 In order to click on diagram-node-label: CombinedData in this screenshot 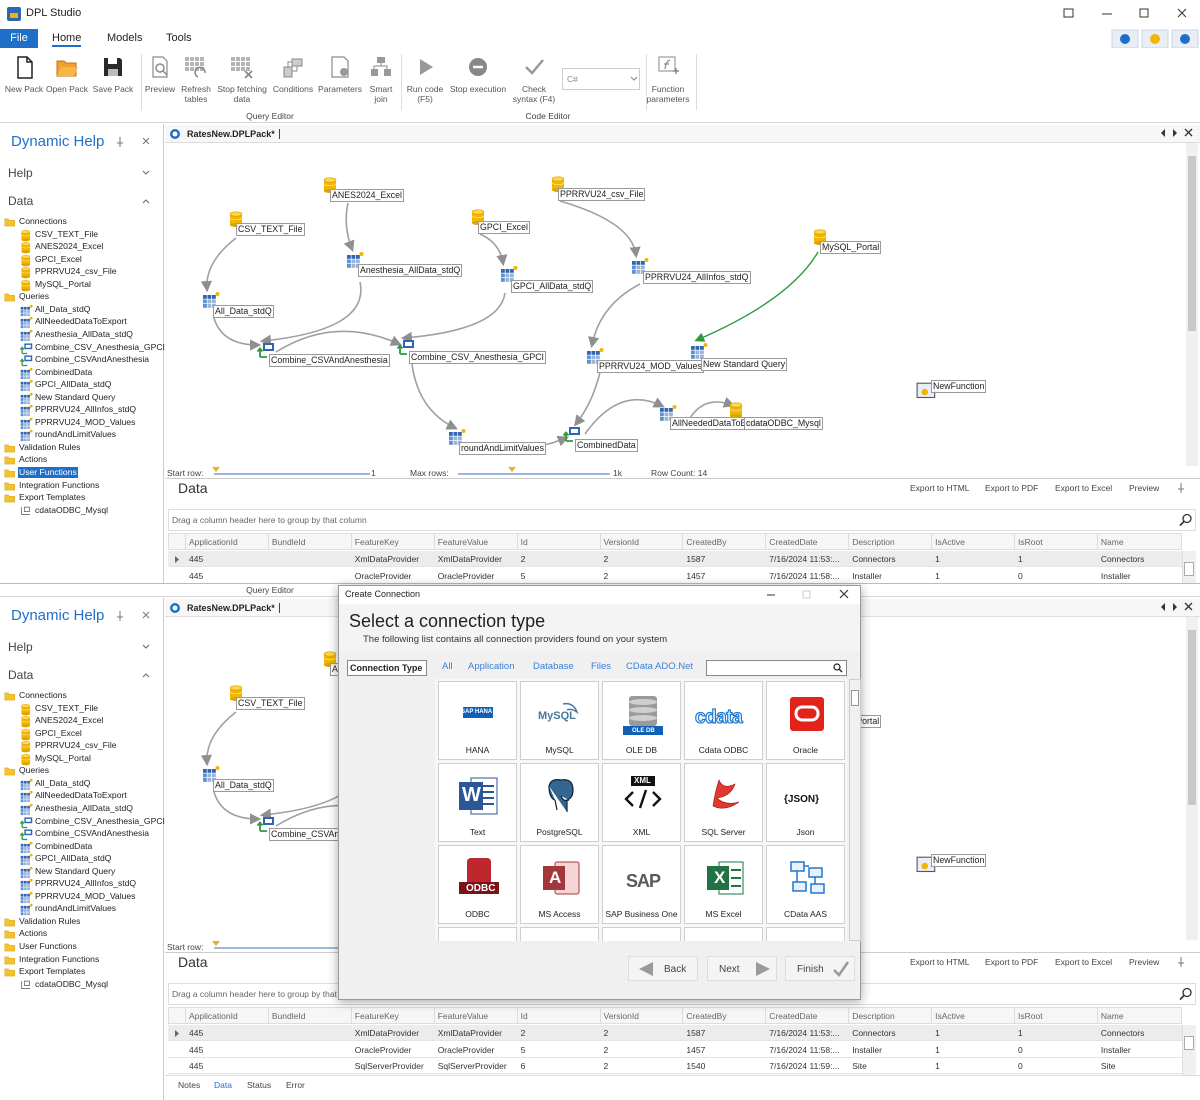, I will do `click(606, 445)`.